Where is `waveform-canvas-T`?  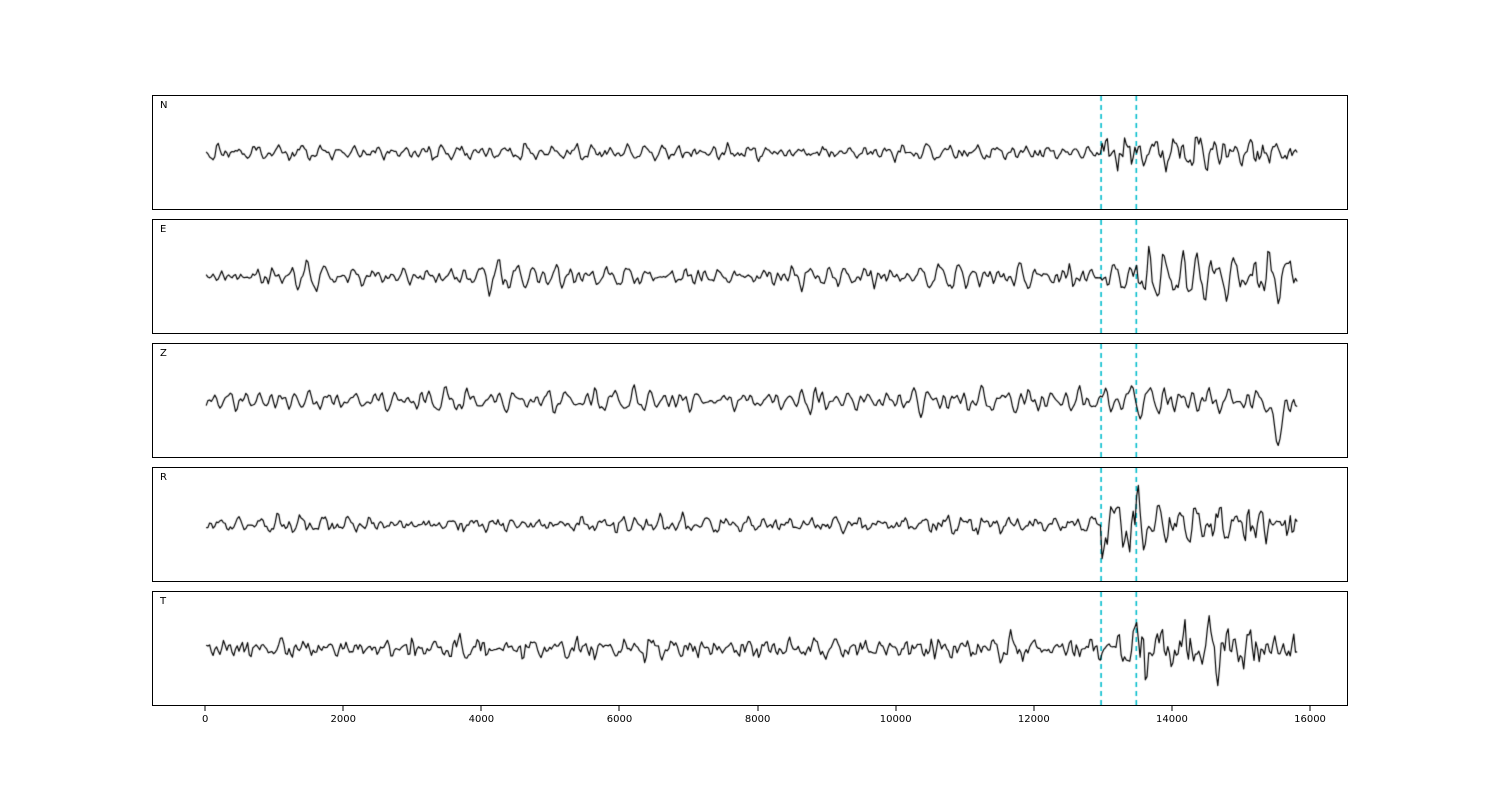
waveform-canvas-T is located at coordinates (750, 648).